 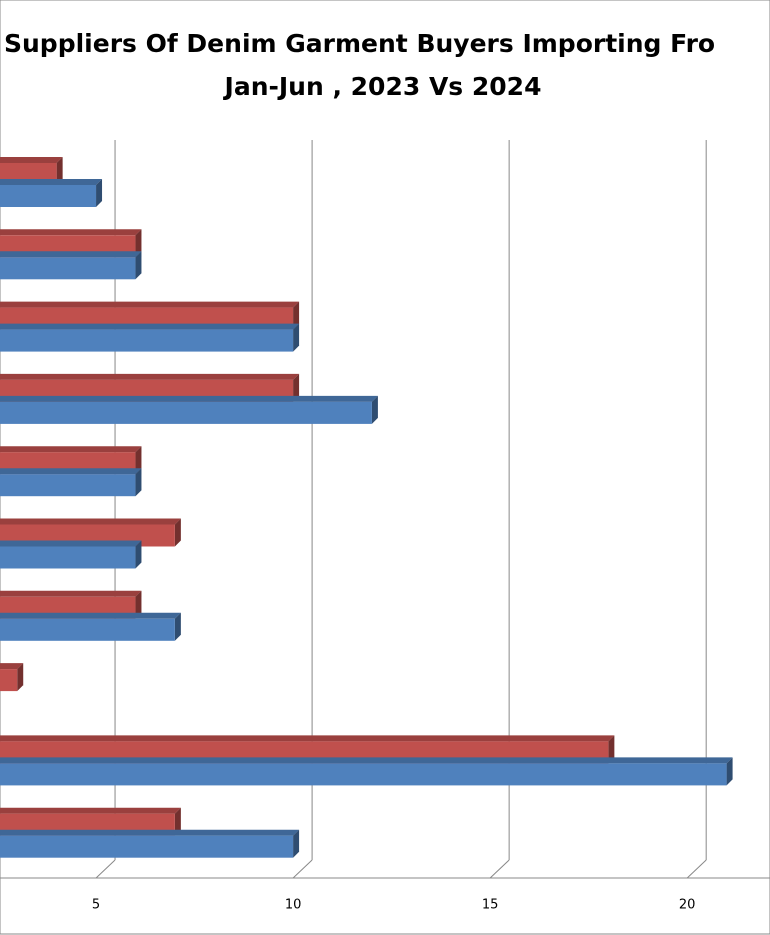 What do you see at coordinates (382, 86) in the screenshot?
I see `chart-subtitle: Jan-Jun , 2023 Vs 2024` at bounding box center [382, 86].